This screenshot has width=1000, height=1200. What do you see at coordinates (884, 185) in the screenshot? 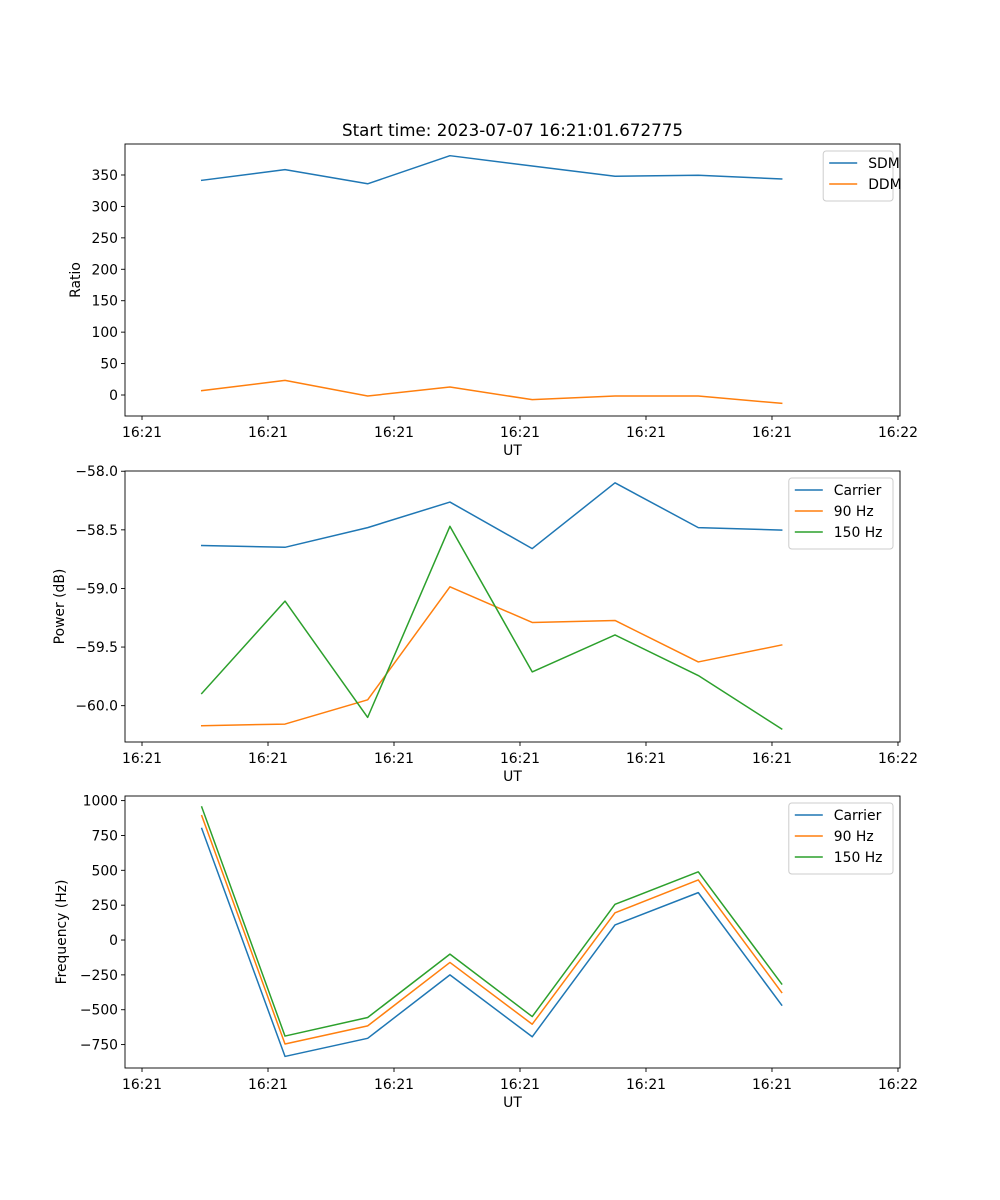
I see `ratio-legend-label: DDM` at bounding box center [884, 185].